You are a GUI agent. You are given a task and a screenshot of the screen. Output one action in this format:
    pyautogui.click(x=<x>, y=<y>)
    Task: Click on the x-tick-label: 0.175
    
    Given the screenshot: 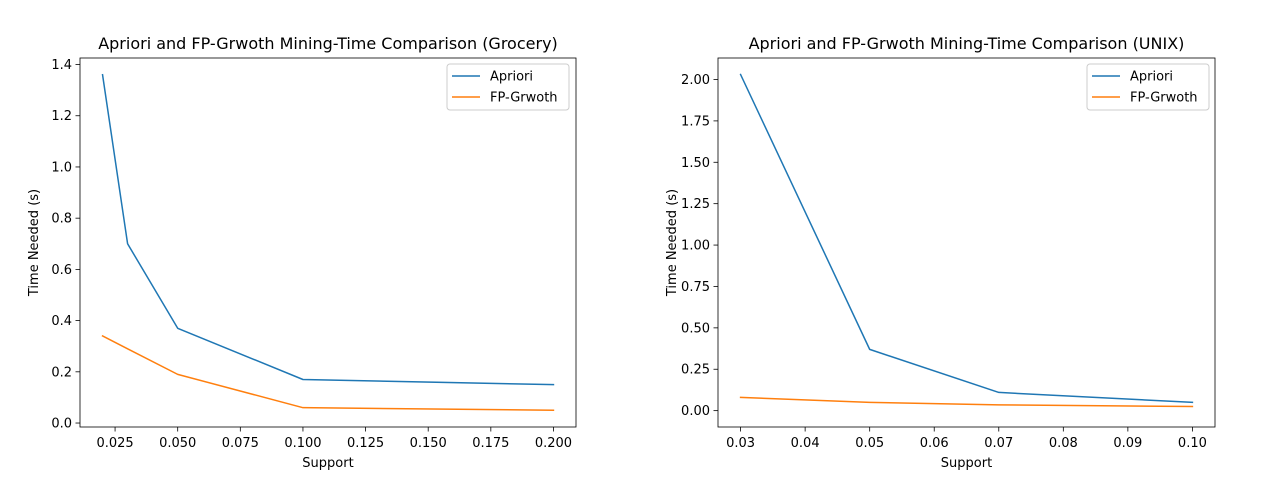 What is the action you would take?
    pyautogui.click(x=490, y=443)
    